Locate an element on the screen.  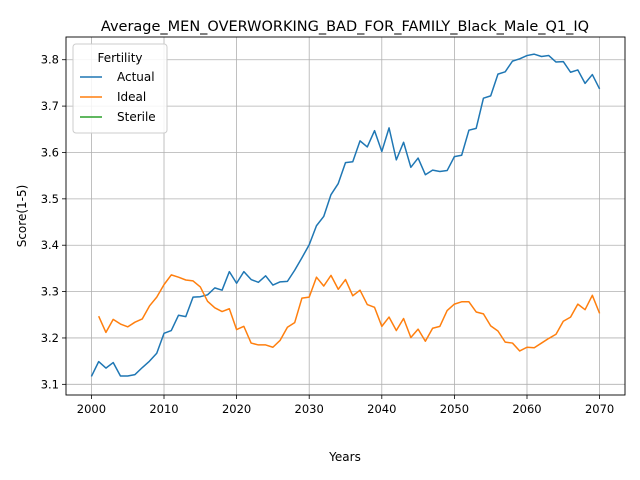
y-tick-label: 3.7 is located at coordinates (50, 106).